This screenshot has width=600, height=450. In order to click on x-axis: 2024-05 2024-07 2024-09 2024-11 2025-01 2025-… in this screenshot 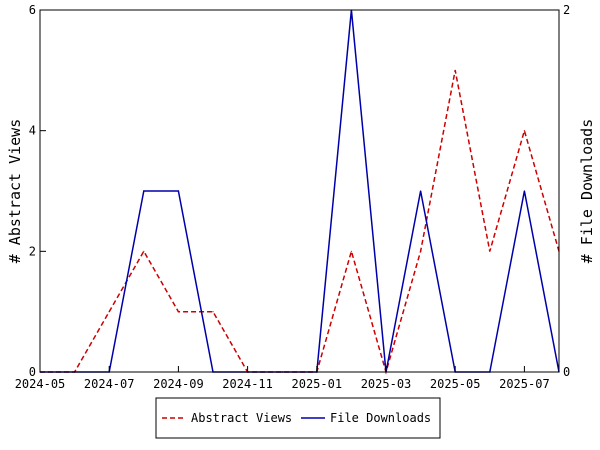, I will do `click(282, 378)`.